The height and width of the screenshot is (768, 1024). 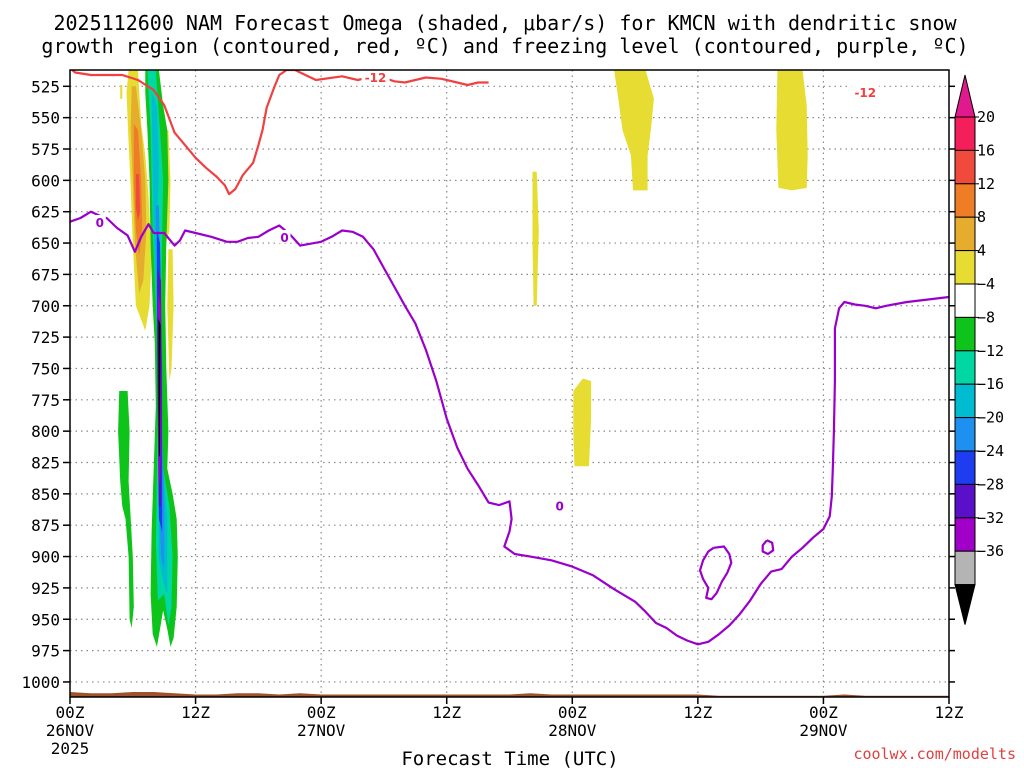 I want to click on y-tick-label: 925, so click(x=45, y=588).